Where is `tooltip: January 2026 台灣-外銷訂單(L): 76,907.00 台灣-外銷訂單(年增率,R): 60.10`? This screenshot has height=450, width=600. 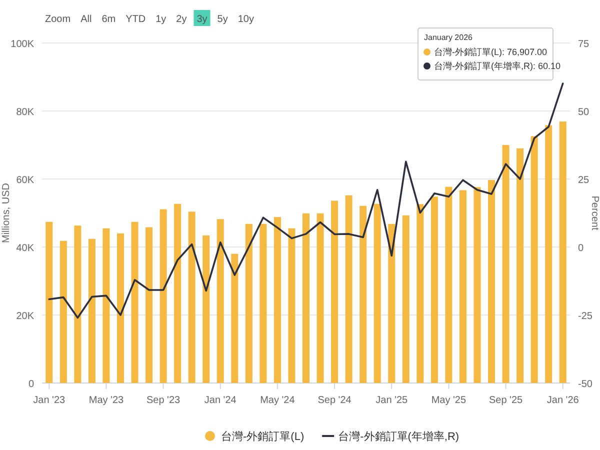 tooltip: January 2026 台灣-外銷訂單(L): 76,907.00 台灣-外銷訂單(年增率,R): 60.10 is located at coordinates (489, 54).